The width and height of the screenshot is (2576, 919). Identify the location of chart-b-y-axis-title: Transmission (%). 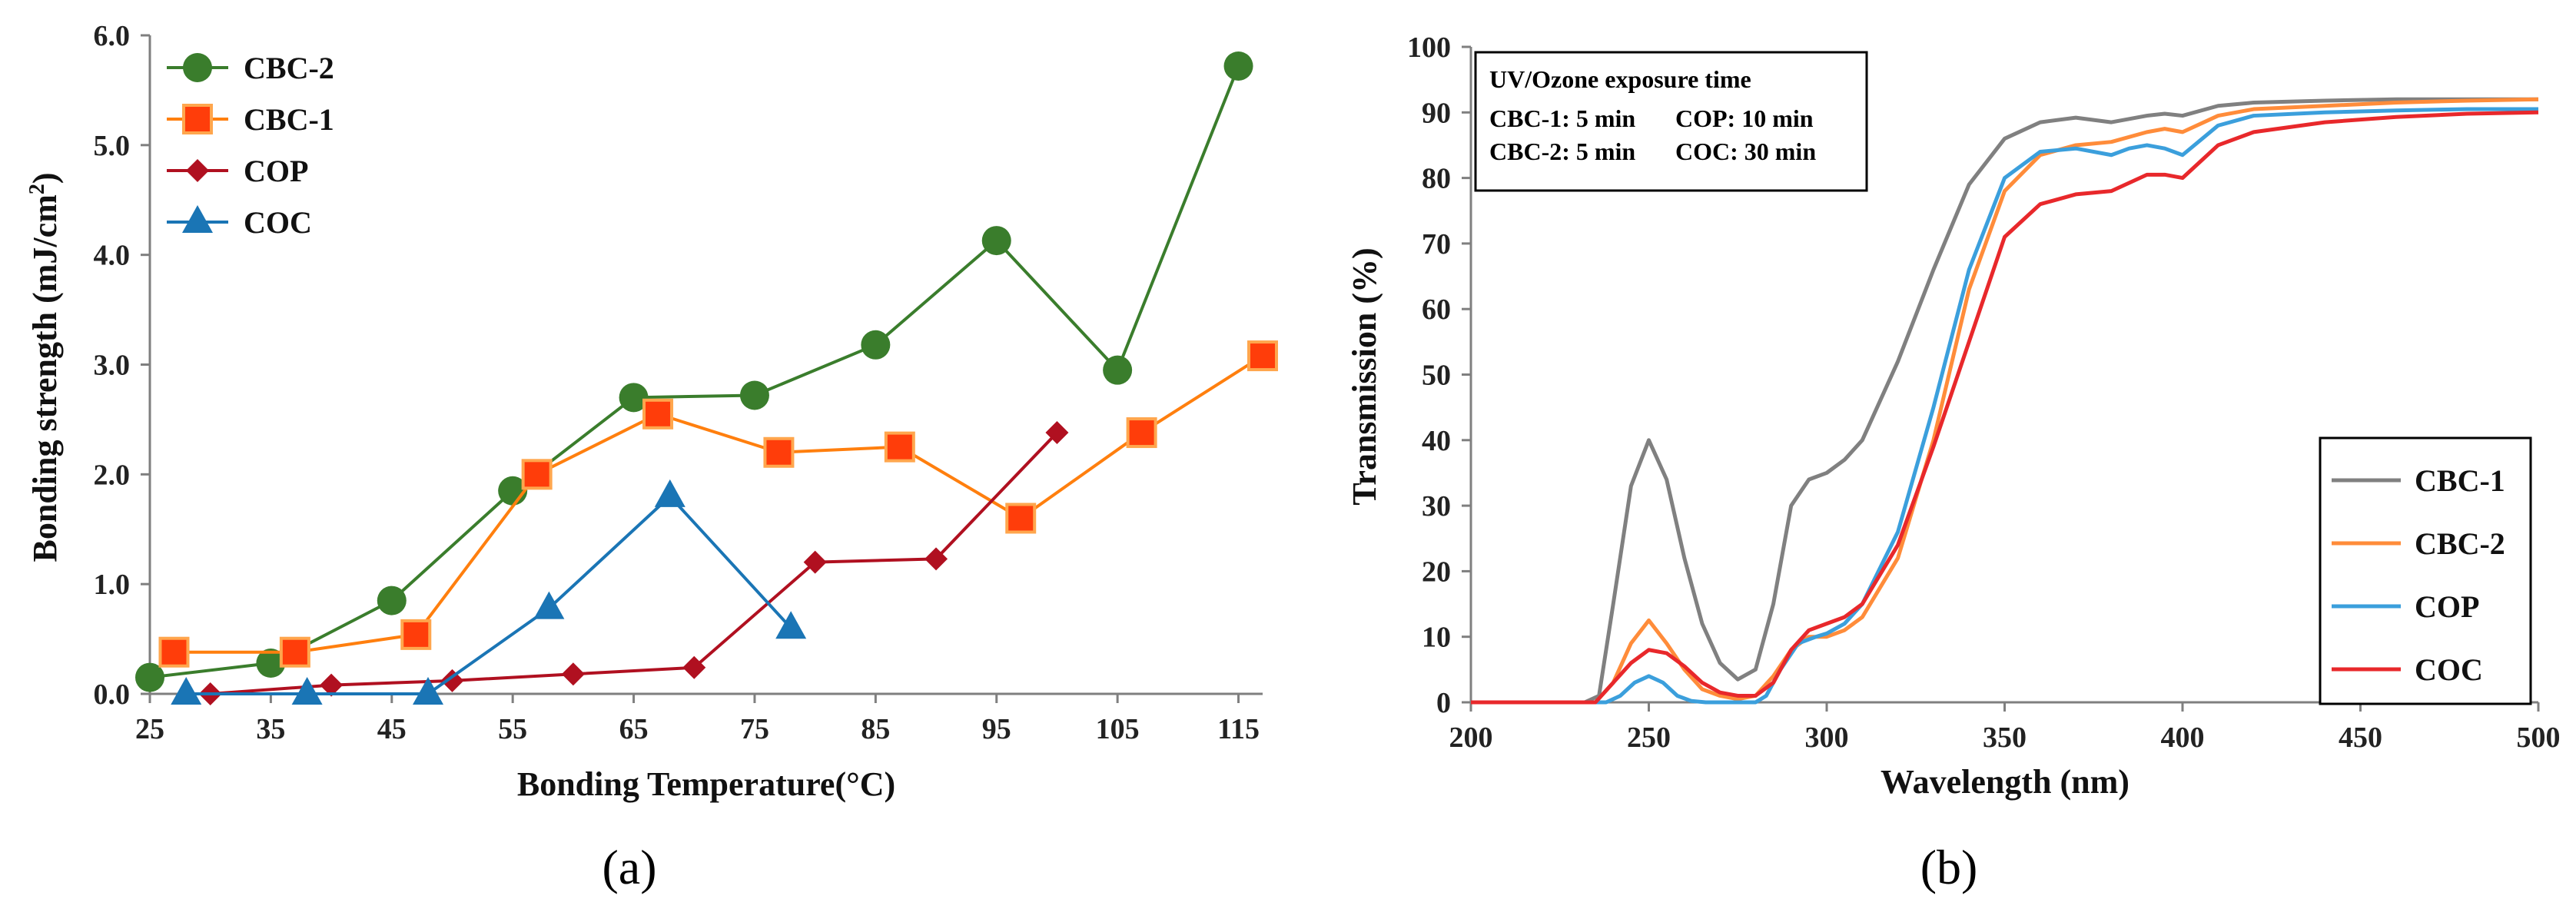
(1364, 376).